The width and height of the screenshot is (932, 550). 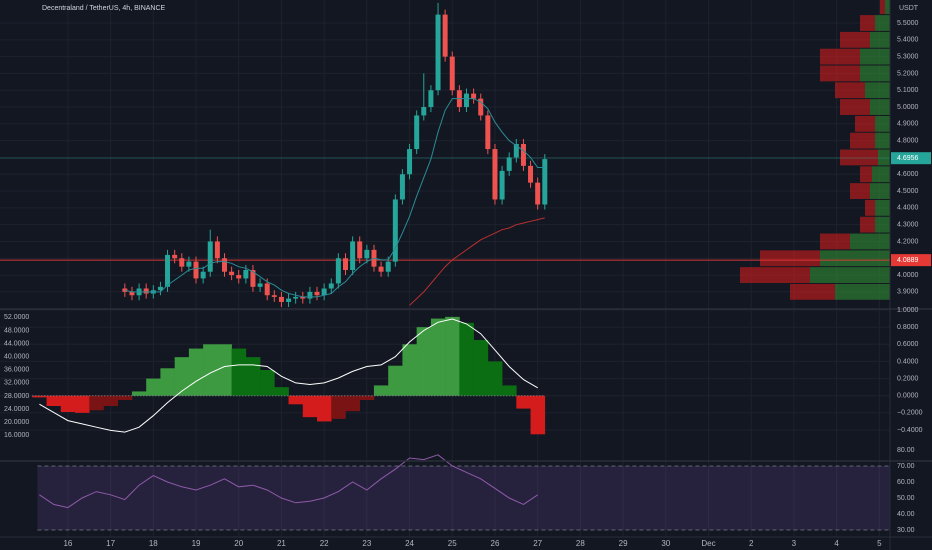 What do you see at coordinates (908, 208) in the screenshot?
I see `y-tick-label: 4.4000` at bounding box center [908, 208].